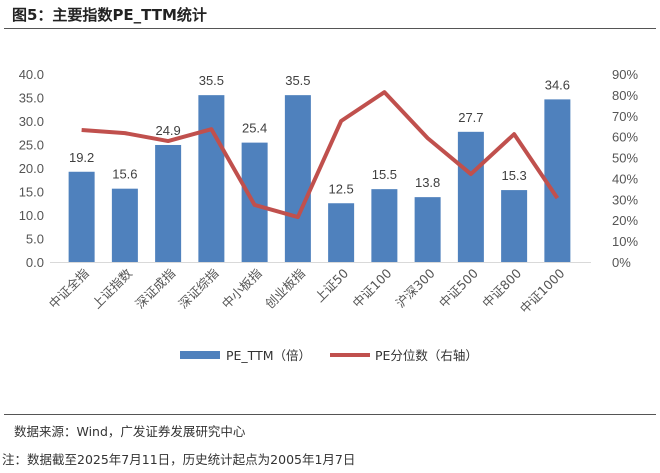 This screenshot has width=660, height=473. What do you see at coordinates (332, 285) in the screenshot?
I see `category-label: 上证50` at bounding box center [332, 285].